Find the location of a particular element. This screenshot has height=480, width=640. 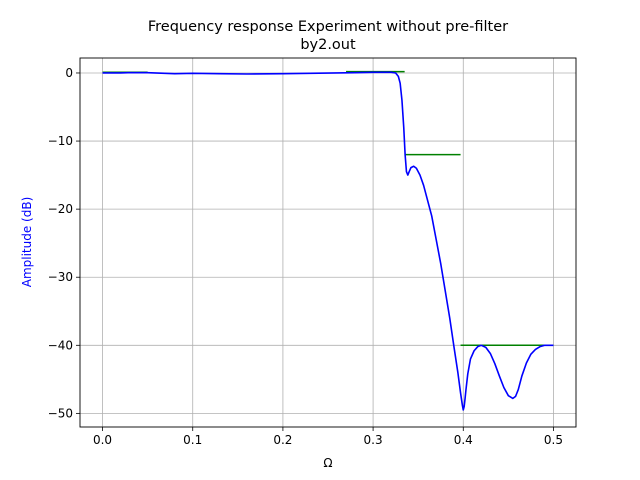

y-axis-label: Amplitude (dB) is located at coordinates (27, 242).